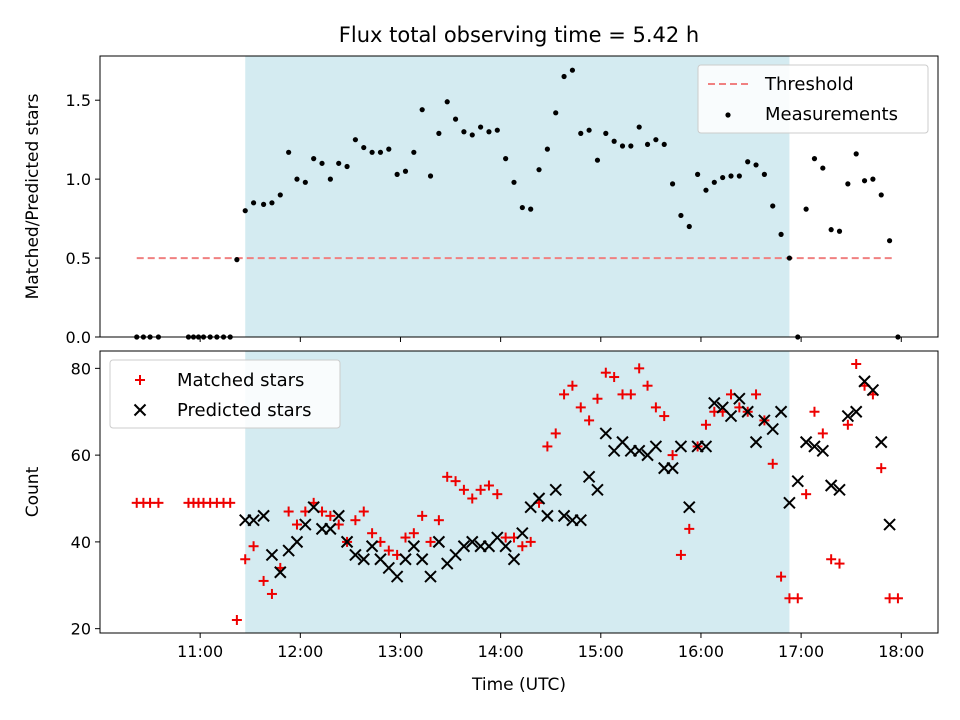 This screenshot has width=960, height=720. I want to click on y-tick-label: 60, so click(81, 455).